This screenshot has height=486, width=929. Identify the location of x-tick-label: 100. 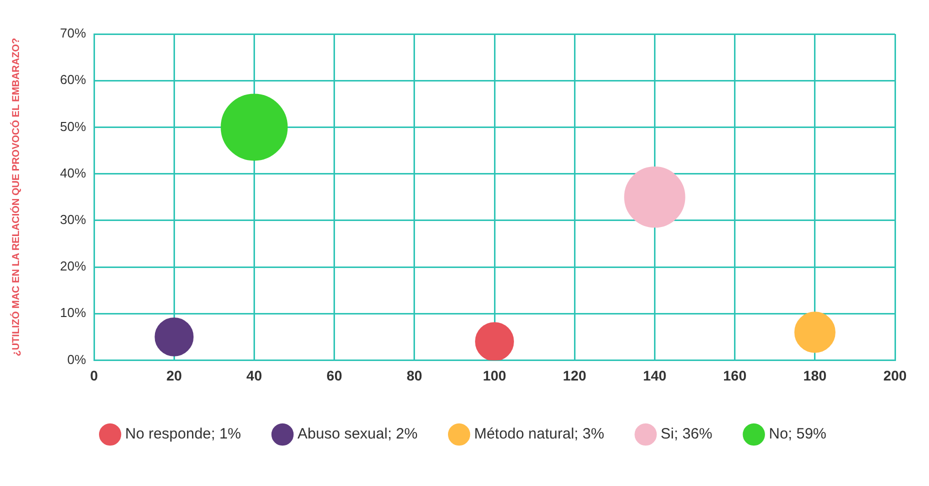
(494, 375).